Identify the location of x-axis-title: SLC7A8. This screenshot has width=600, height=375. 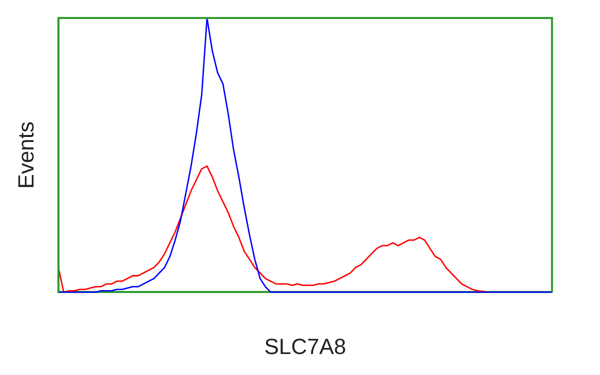
(305, 346).